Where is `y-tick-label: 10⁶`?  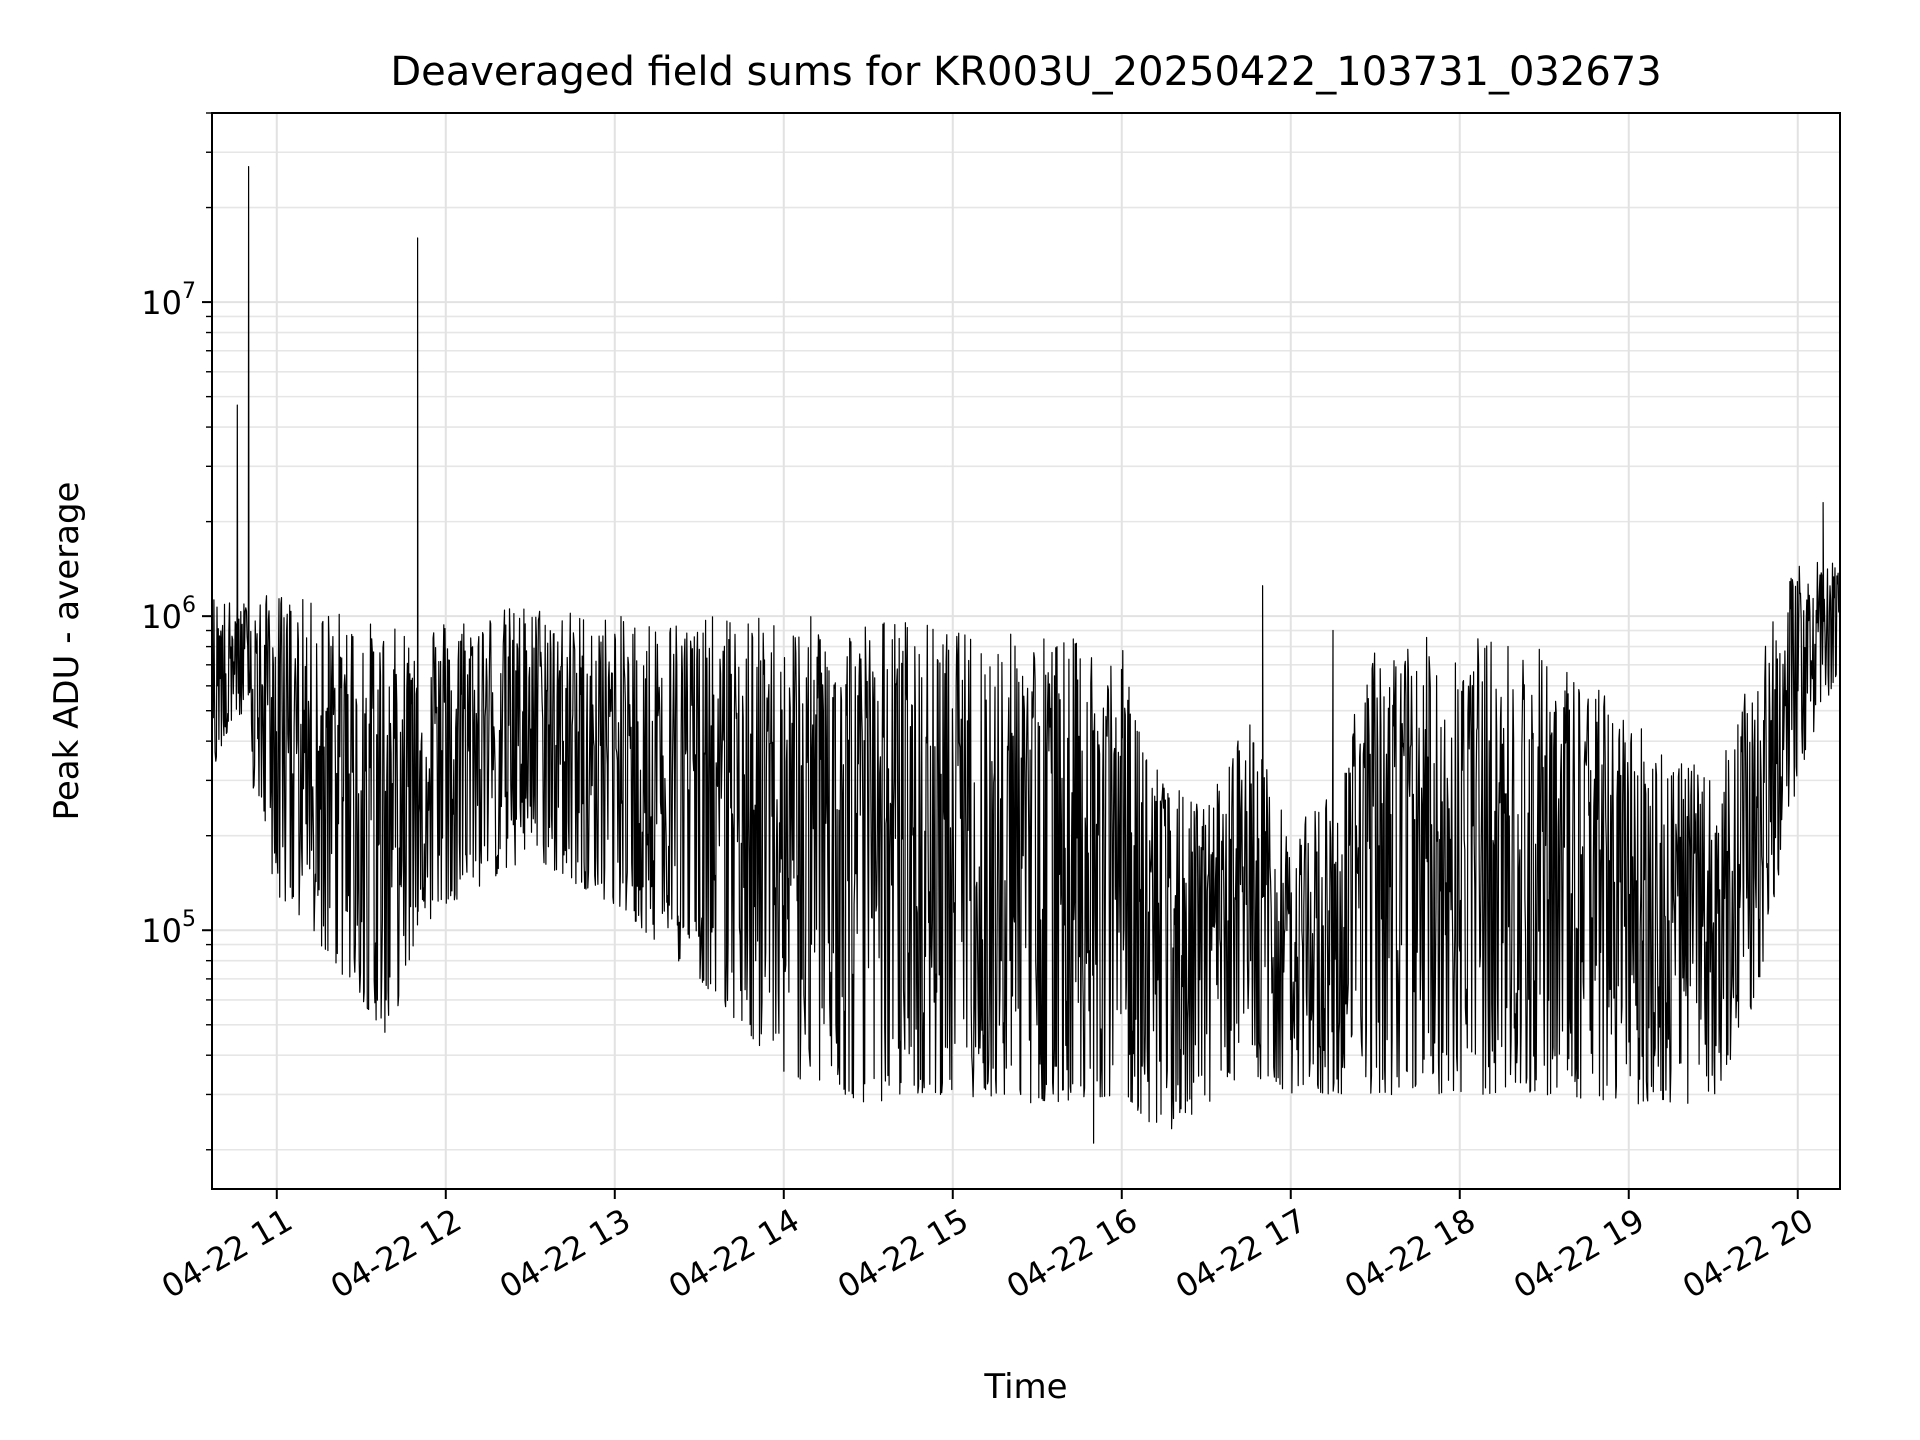
y-tick-label: 10⁶ is located at coordinates (168, 614).